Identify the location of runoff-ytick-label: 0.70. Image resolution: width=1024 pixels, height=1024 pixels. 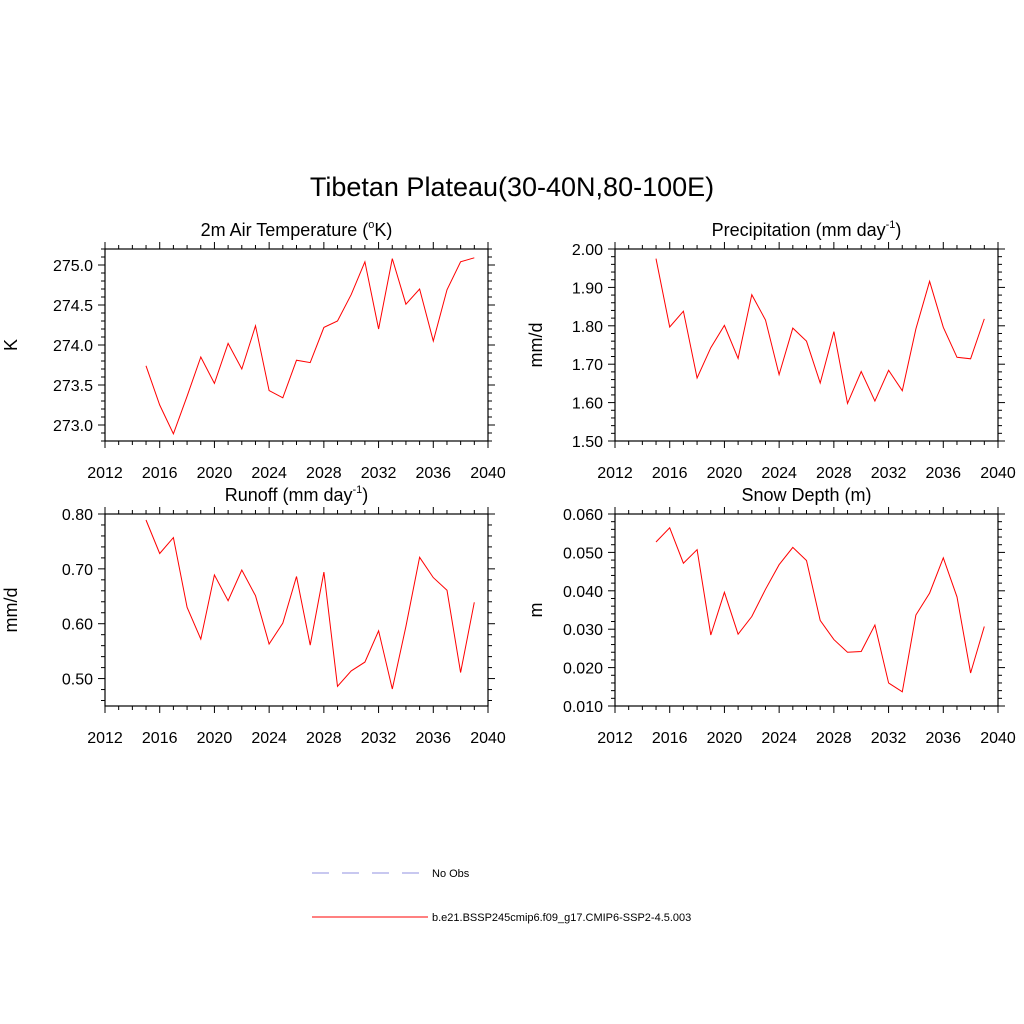
(77, 570).